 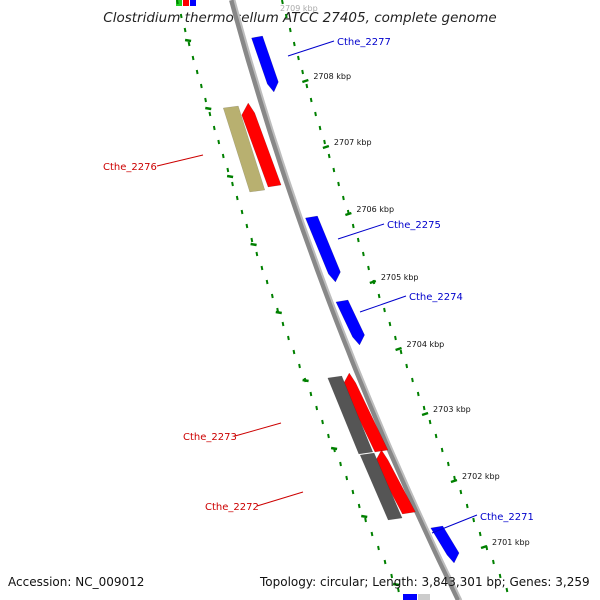 What do you see at coordinates (414, 225) in the screenshot?
I see `gene-label-cthe-2275: Cthe_2275` at bounding box center [414, 225].